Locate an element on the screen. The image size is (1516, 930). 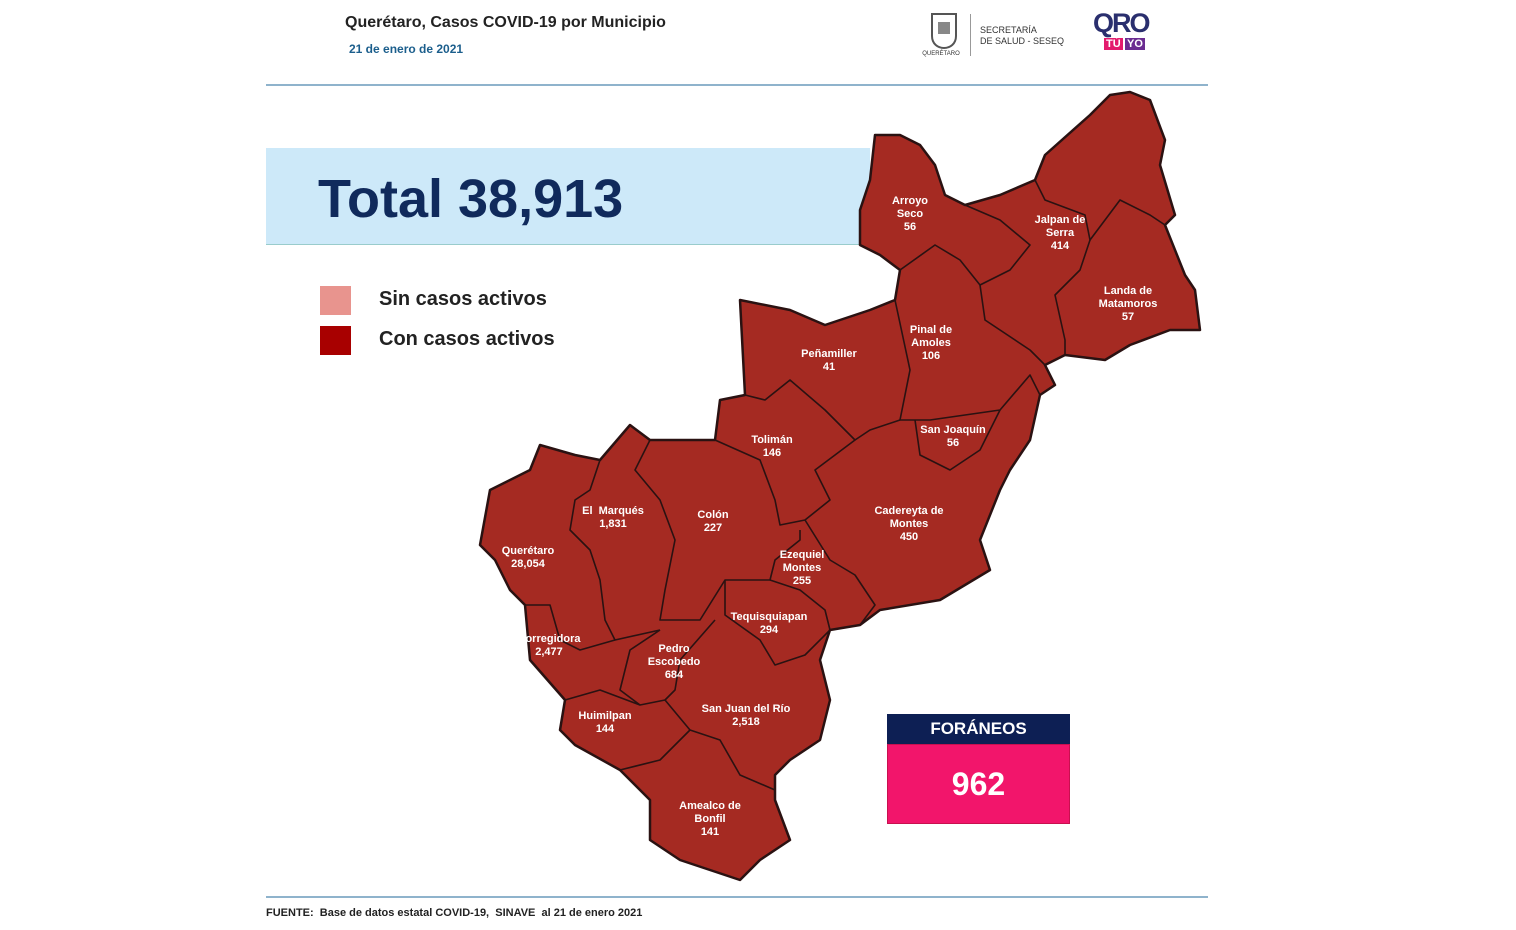
municipality-name: Arroyo Seco is located at coordinates (911, 207).